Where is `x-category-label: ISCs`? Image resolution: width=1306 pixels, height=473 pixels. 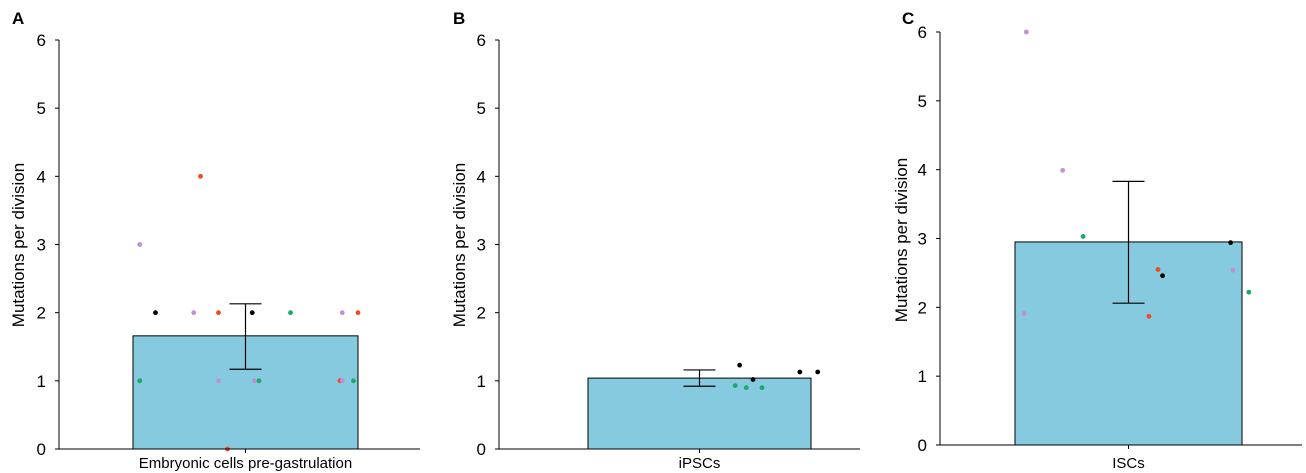
x-category-label: ISCs is located at coordinates (1128, 463).